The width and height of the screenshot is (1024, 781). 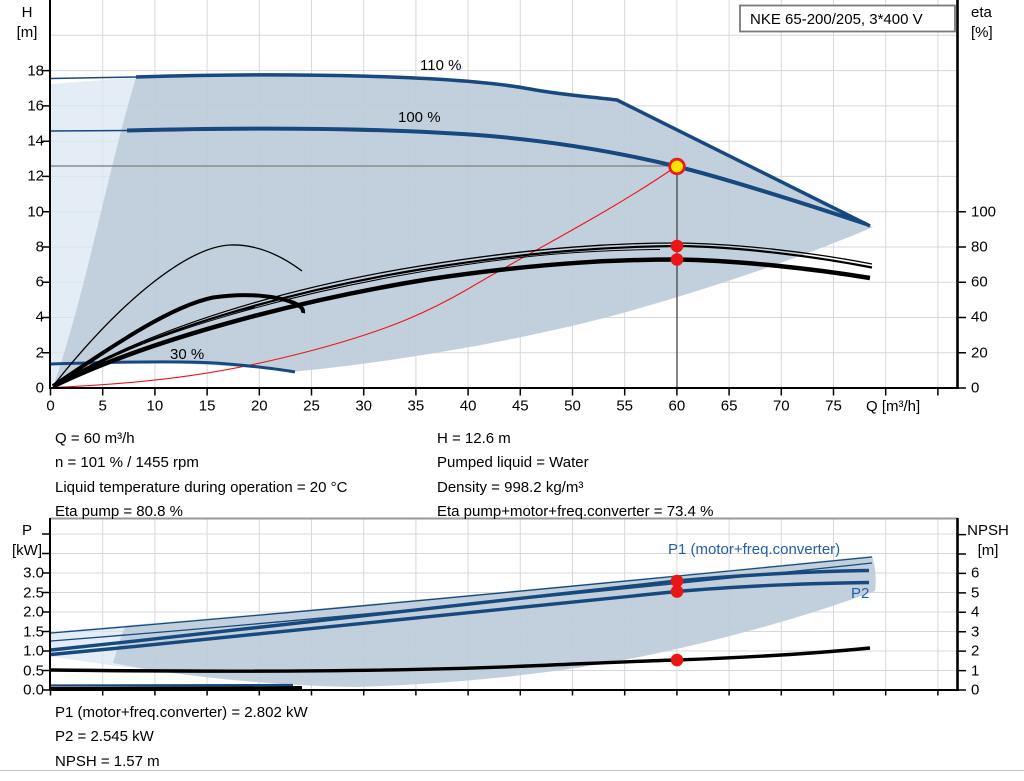 What do you see at coordinates (107, 761) in the screenshot?
I see `info-npsh: NPSH = 1.57 m` at bounding box center [107, 761].